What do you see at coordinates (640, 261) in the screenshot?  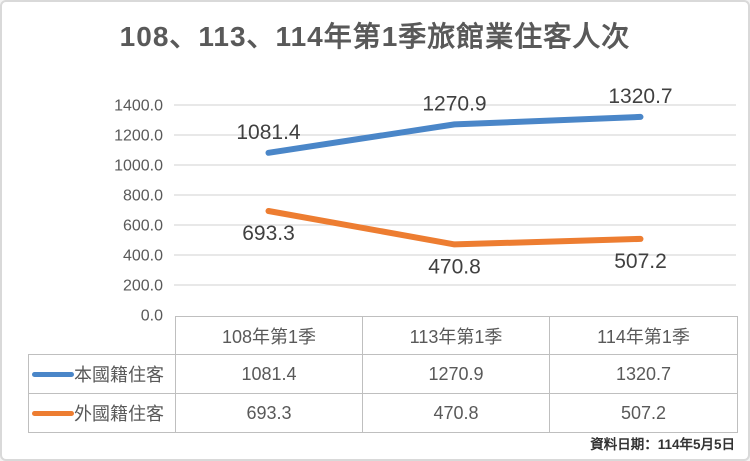 I see `data-label: 507.2` at bounding box center [640, 261].